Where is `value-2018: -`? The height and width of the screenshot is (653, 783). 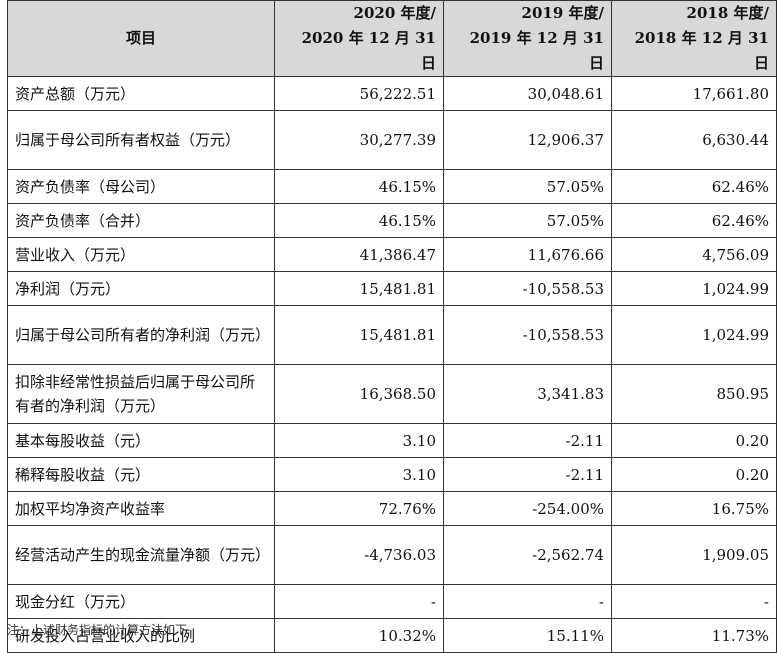
value-2018: - is located at coordinates (694, 601).